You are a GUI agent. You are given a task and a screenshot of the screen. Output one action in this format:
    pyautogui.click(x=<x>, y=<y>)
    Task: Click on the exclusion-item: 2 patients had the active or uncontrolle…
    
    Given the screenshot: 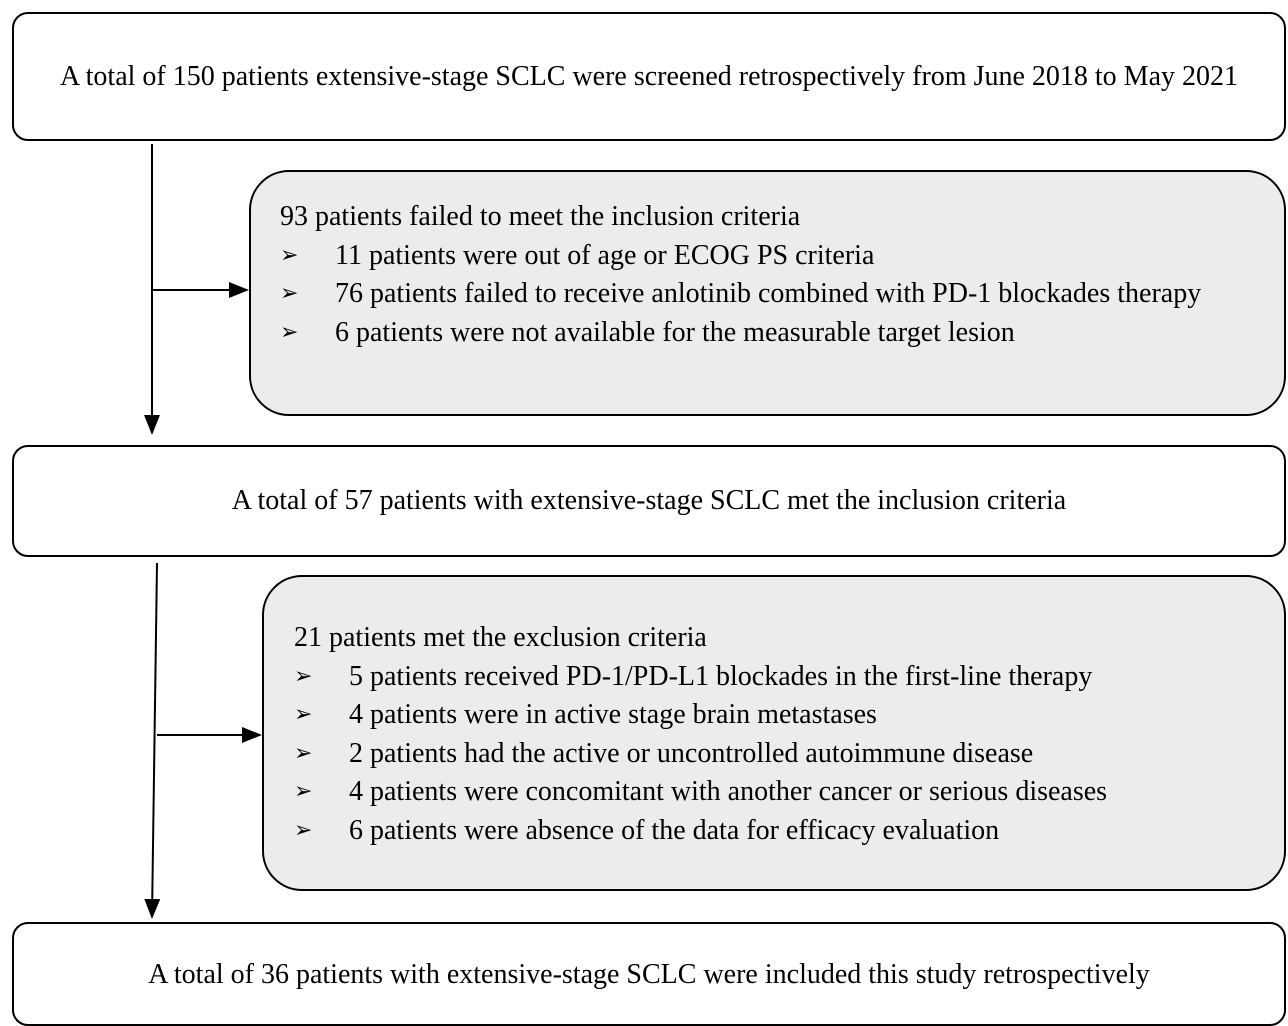 What is the action you would take?
    pyautogui.click(x=784, y=754)
    